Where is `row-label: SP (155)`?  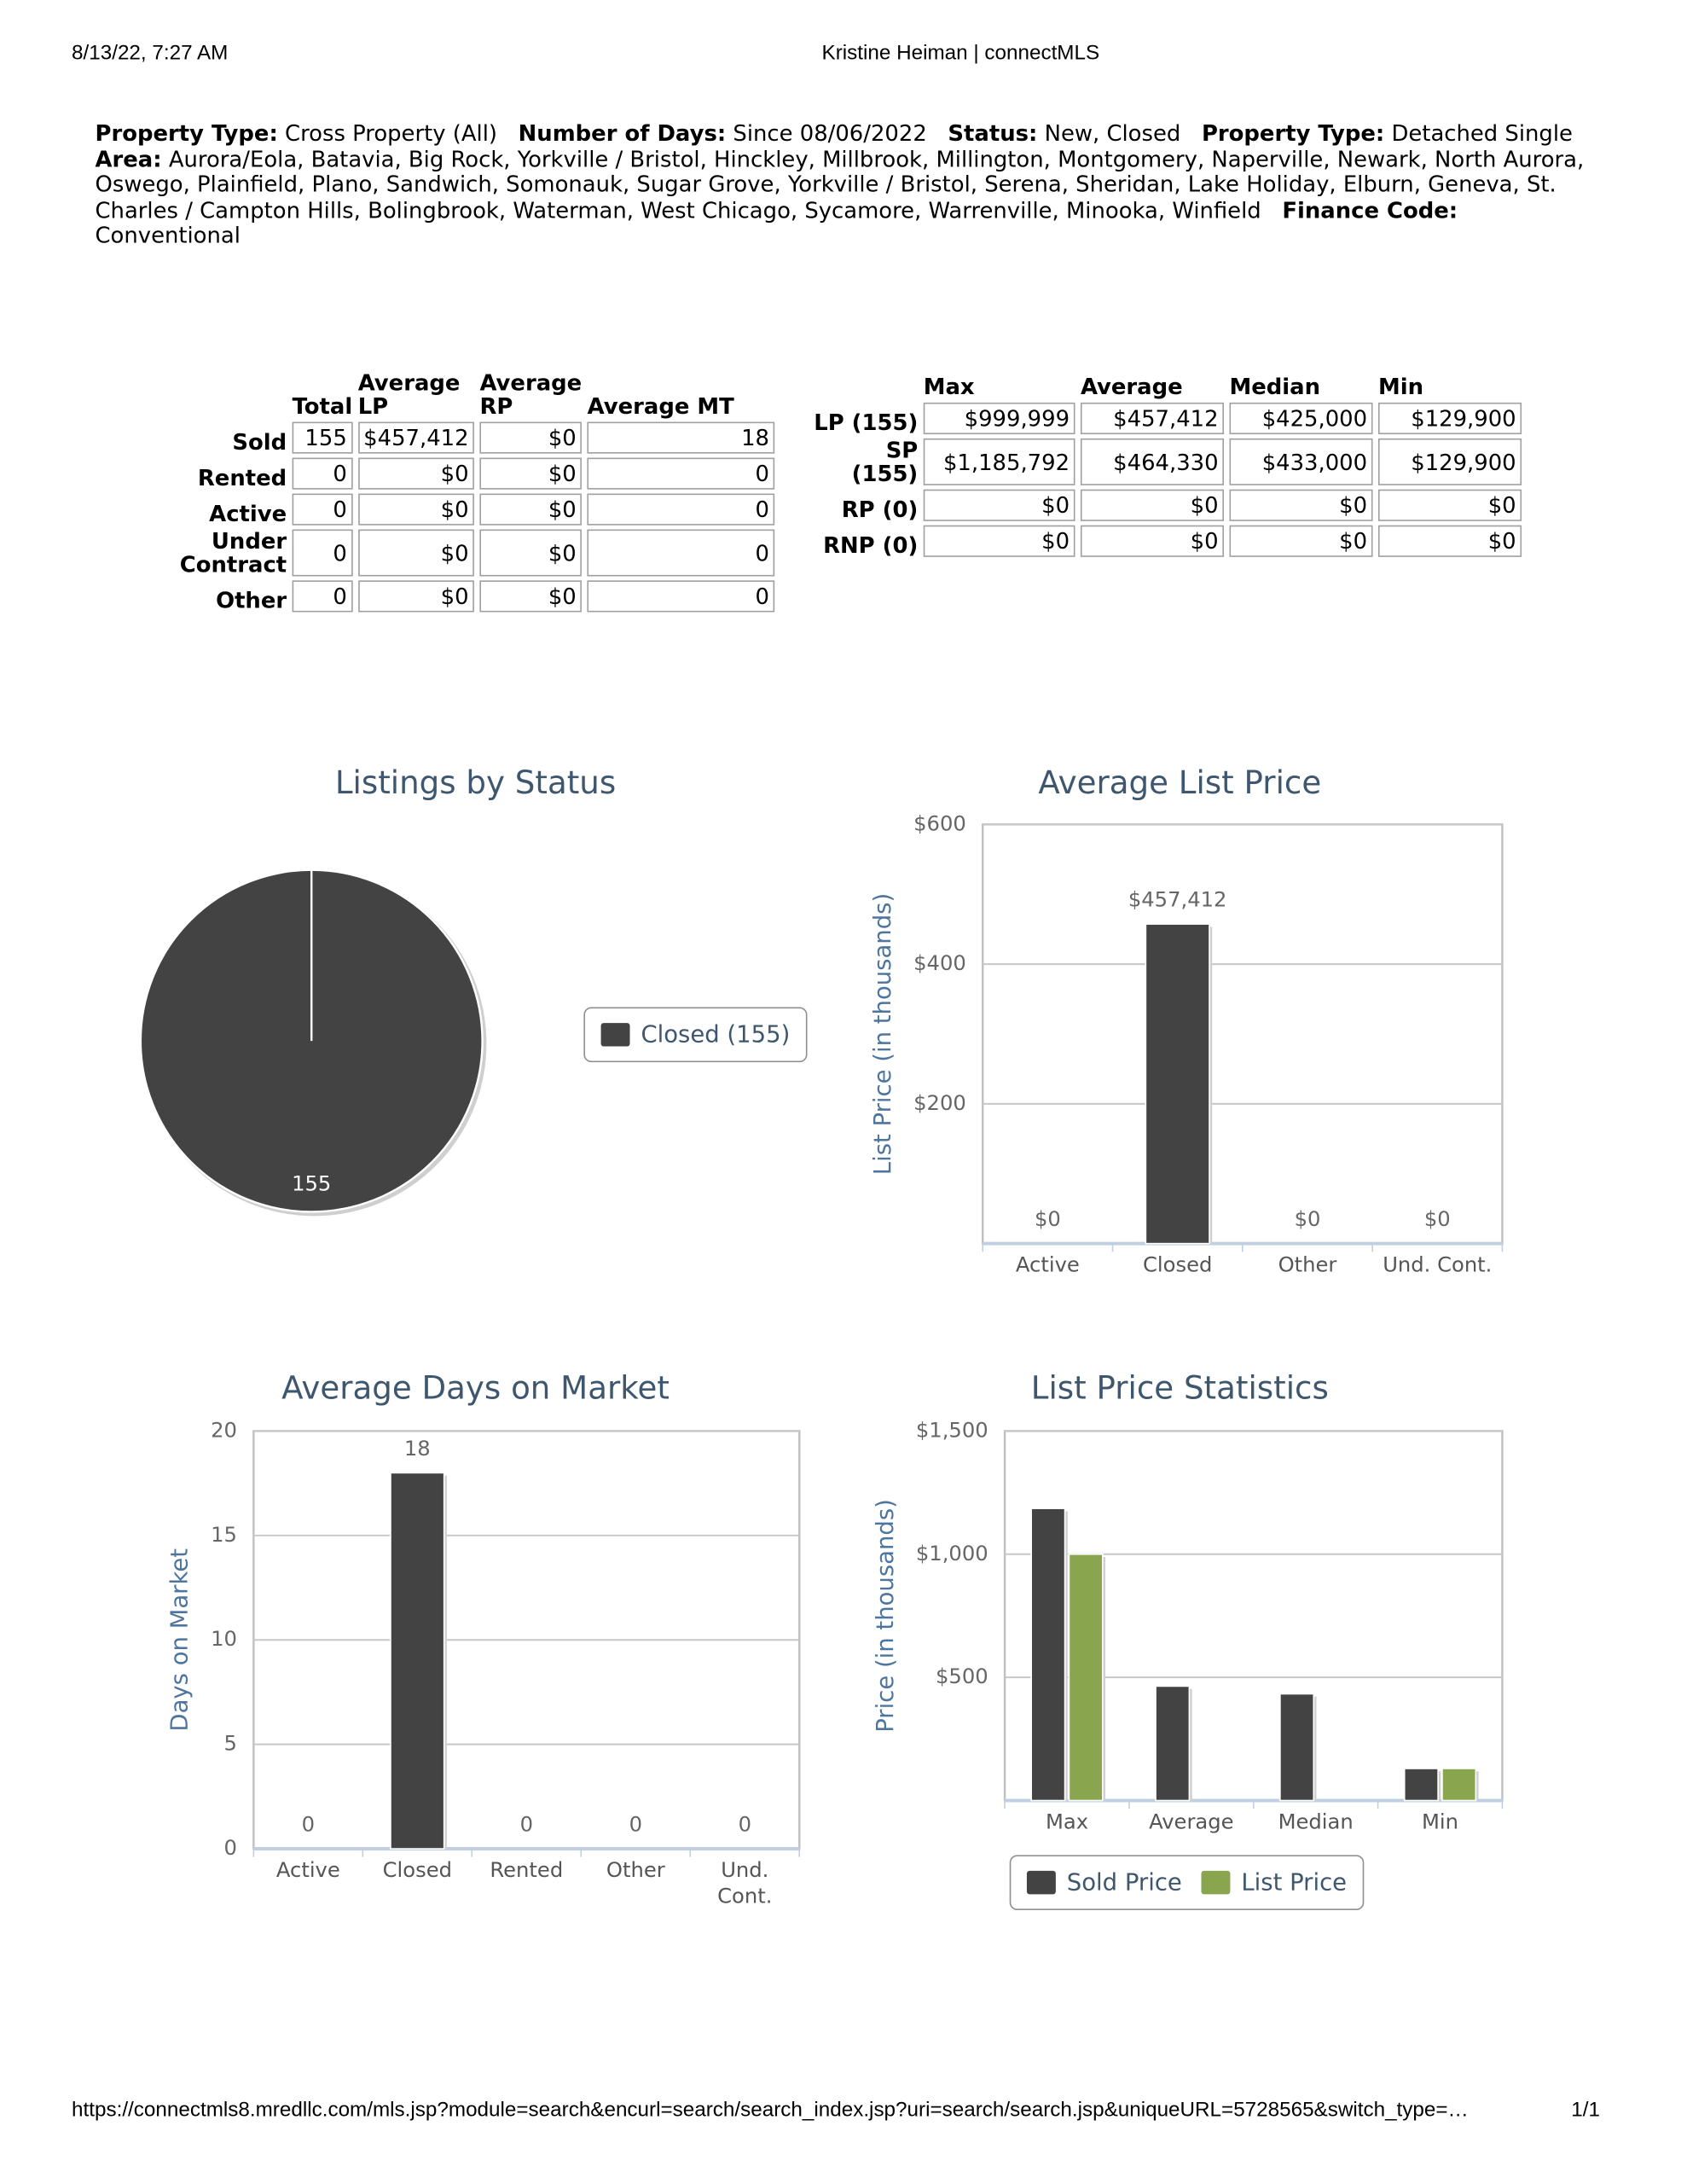
row-label: SP (155) is located at coordinates (885, 462).